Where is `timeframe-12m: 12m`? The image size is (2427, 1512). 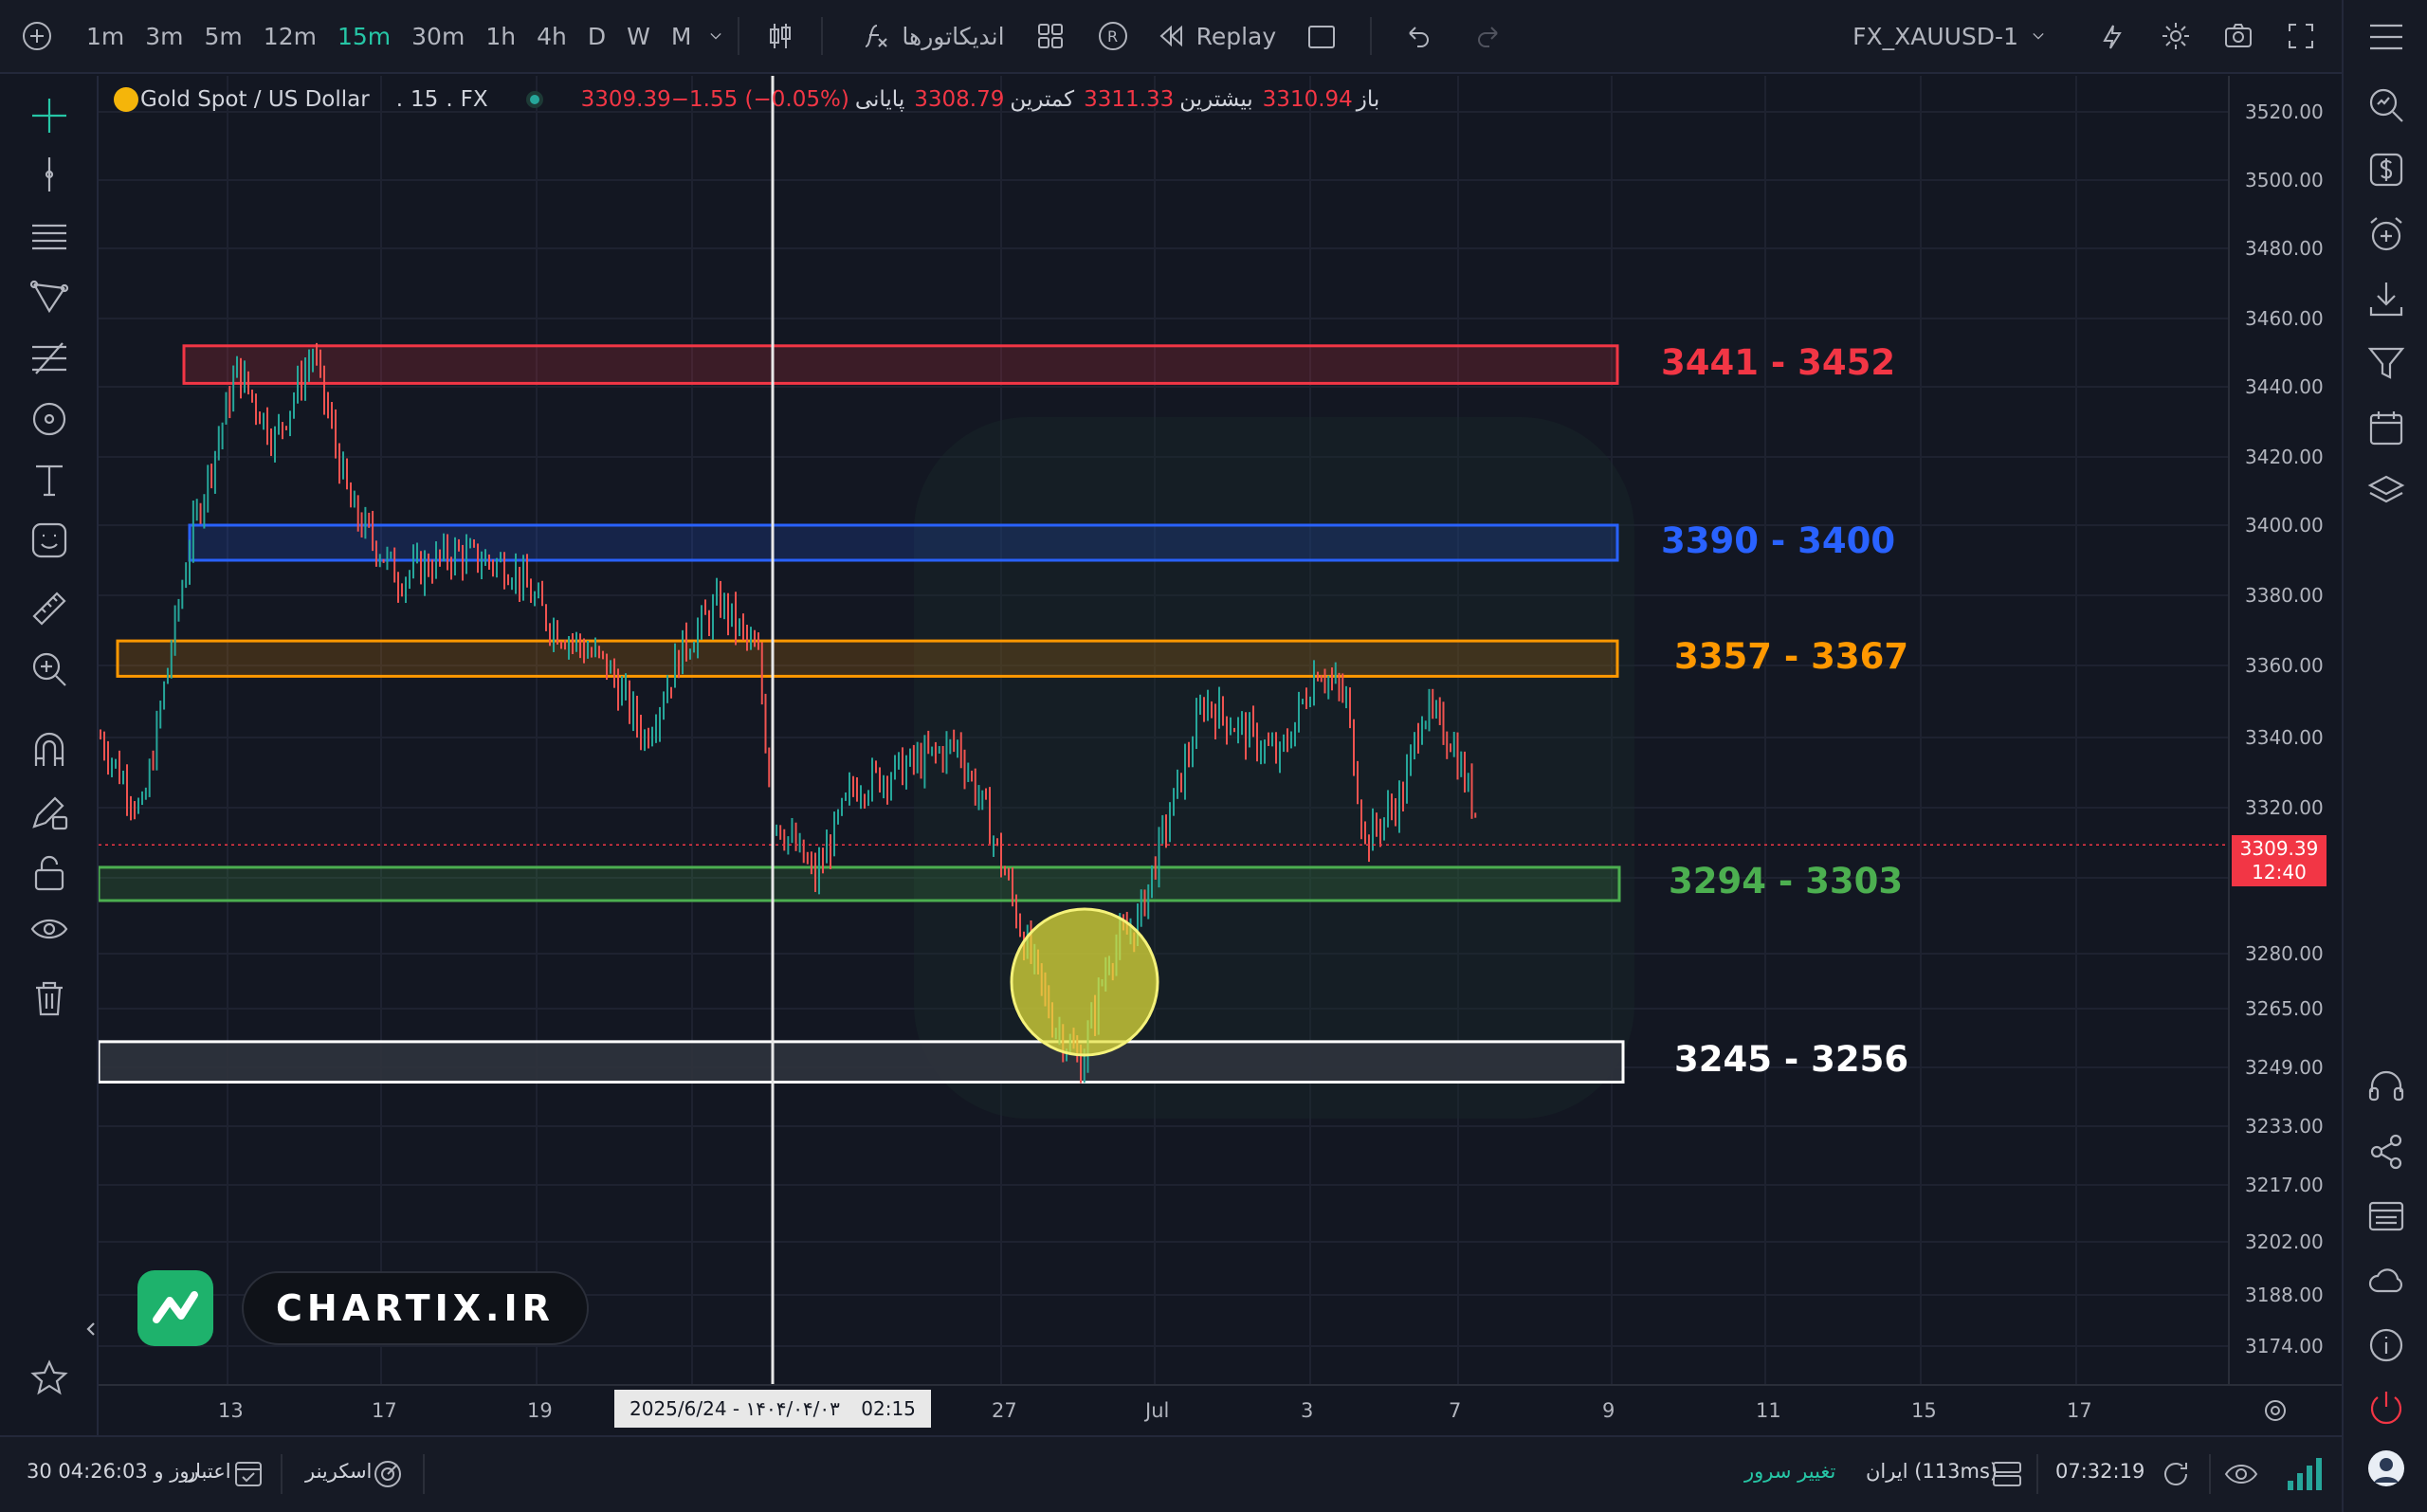 timeframe-12m: 12m is located at coordinates (290, 36).